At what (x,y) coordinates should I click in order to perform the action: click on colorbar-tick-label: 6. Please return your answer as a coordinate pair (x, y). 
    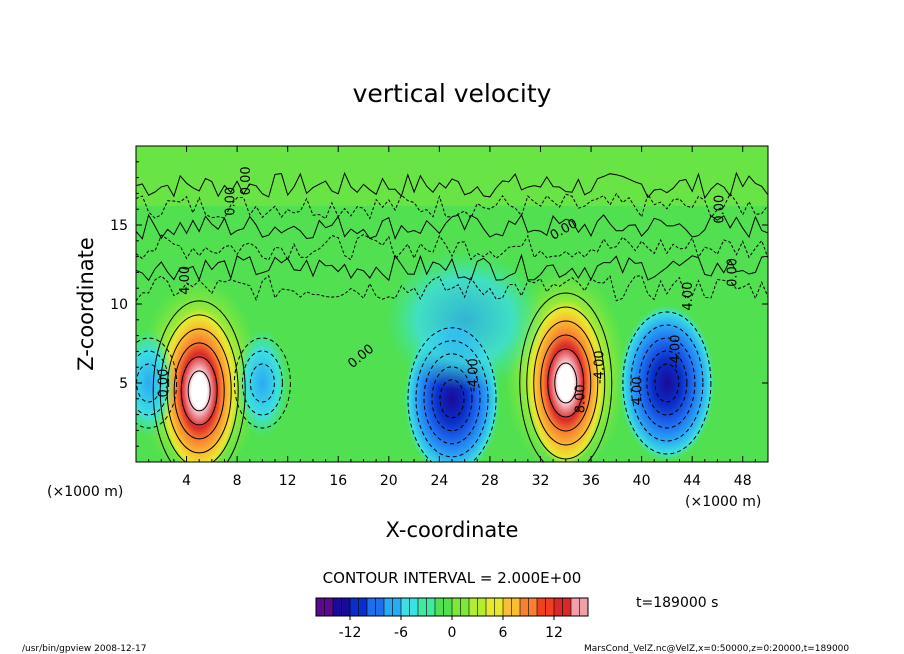
    Looking at the image, I should click on (503, 633).